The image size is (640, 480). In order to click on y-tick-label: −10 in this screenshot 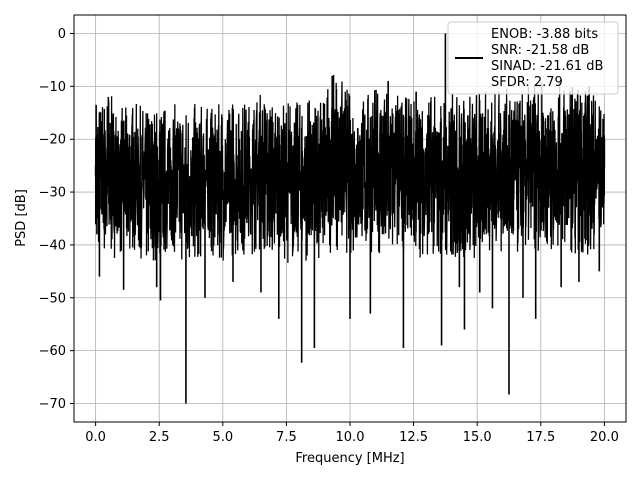, I will do `click(52, 87)`.